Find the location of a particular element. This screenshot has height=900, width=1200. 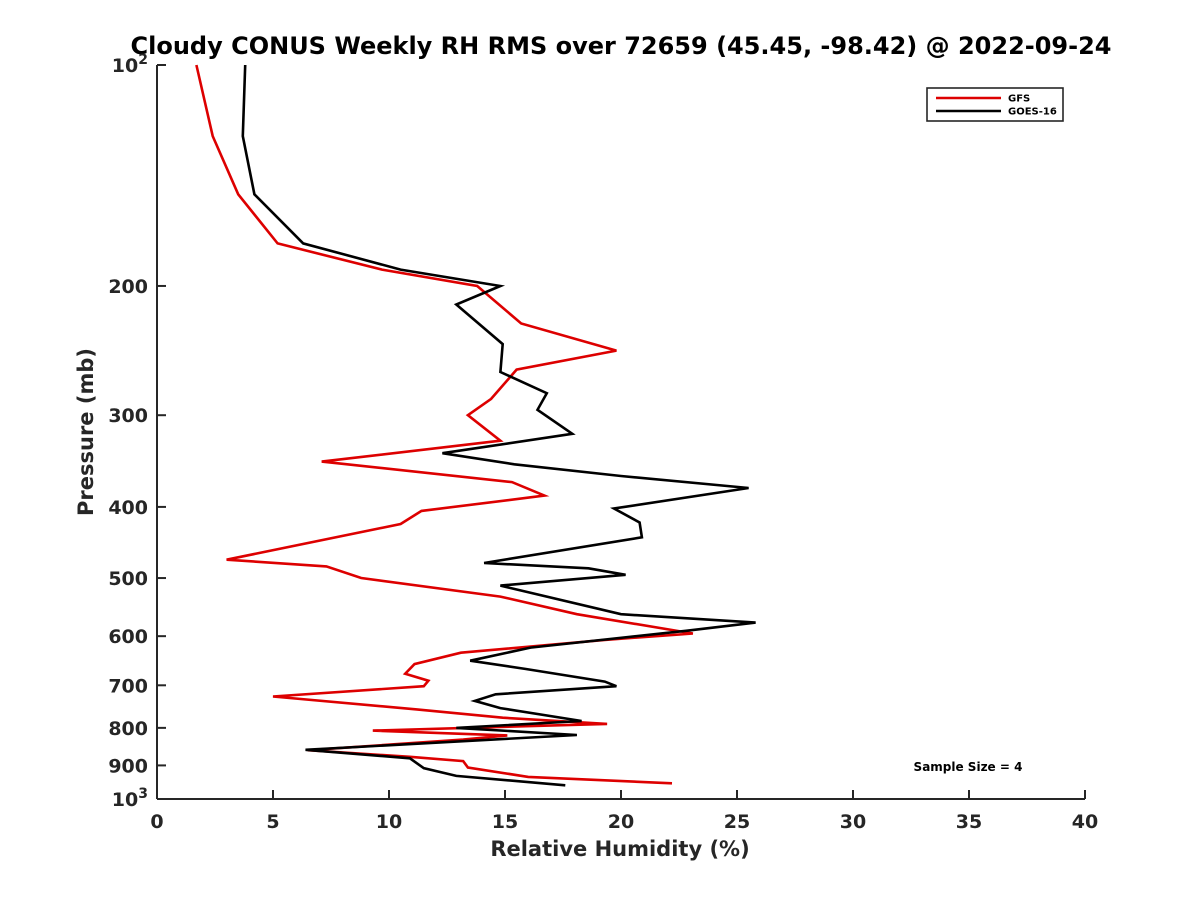

y-tick-label: 800 is located at coordinates (128, 729).